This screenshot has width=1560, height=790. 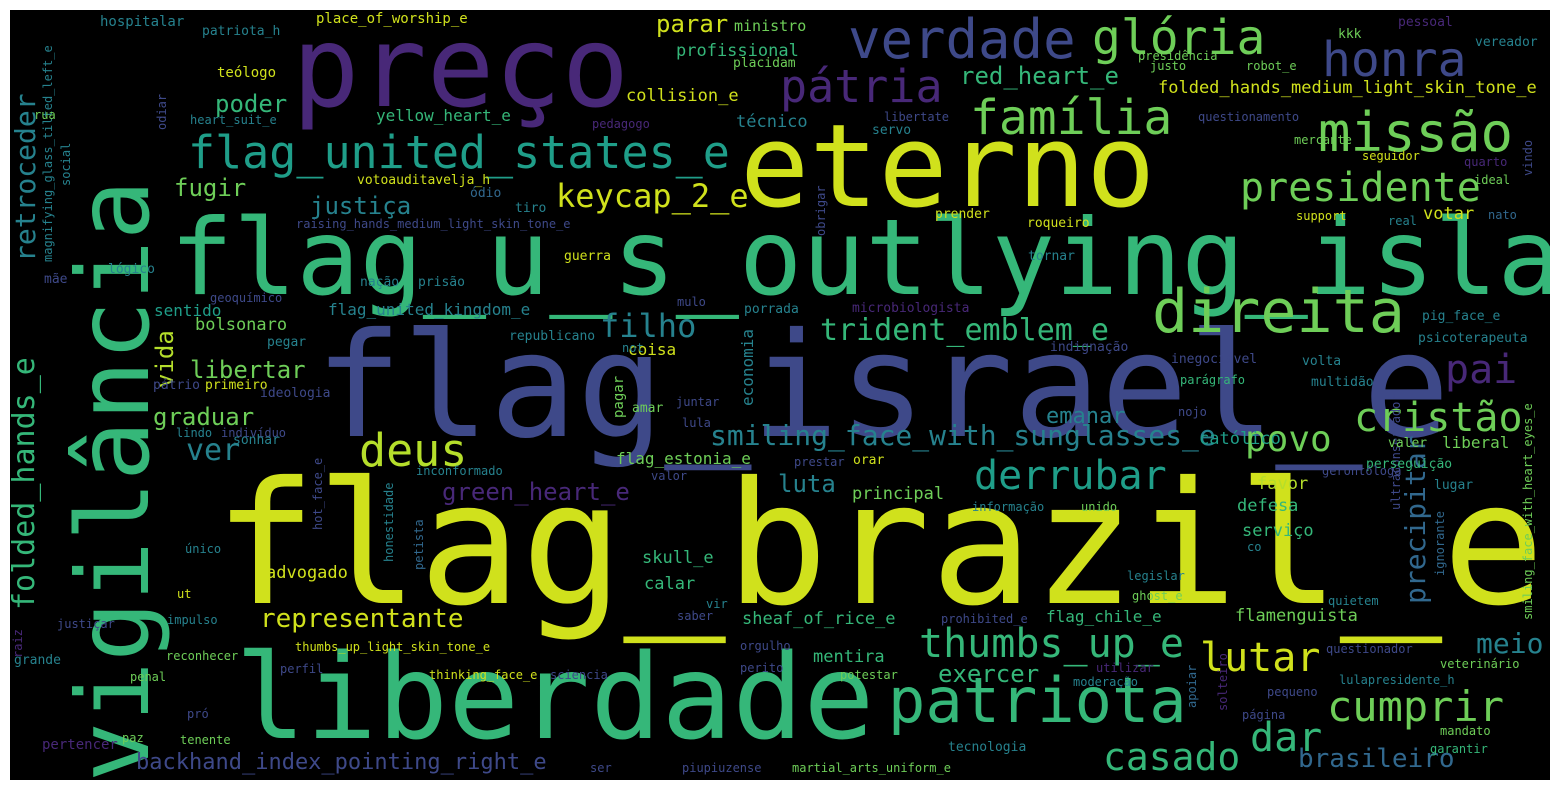 I want to click on word: pagar, so click(x=619, y=396).